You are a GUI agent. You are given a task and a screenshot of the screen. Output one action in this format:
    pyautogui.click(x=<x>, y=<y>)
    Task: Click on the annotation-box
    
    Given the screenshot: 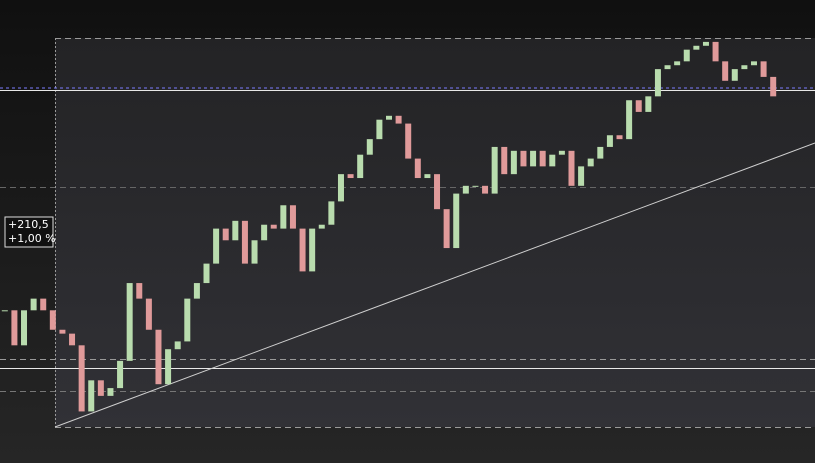 What is the action you would take?
    pyautogui.click(x=29, y=232)
    